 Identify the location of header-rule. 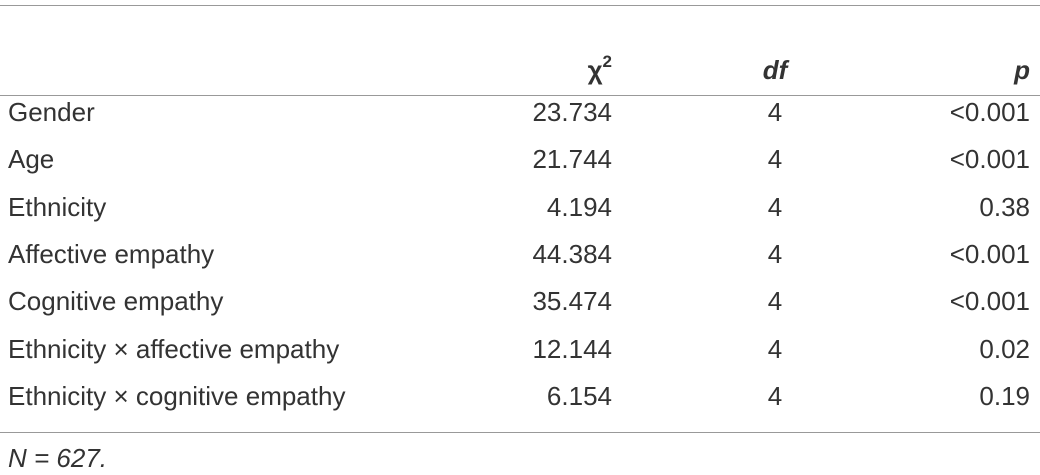
(520, 95).